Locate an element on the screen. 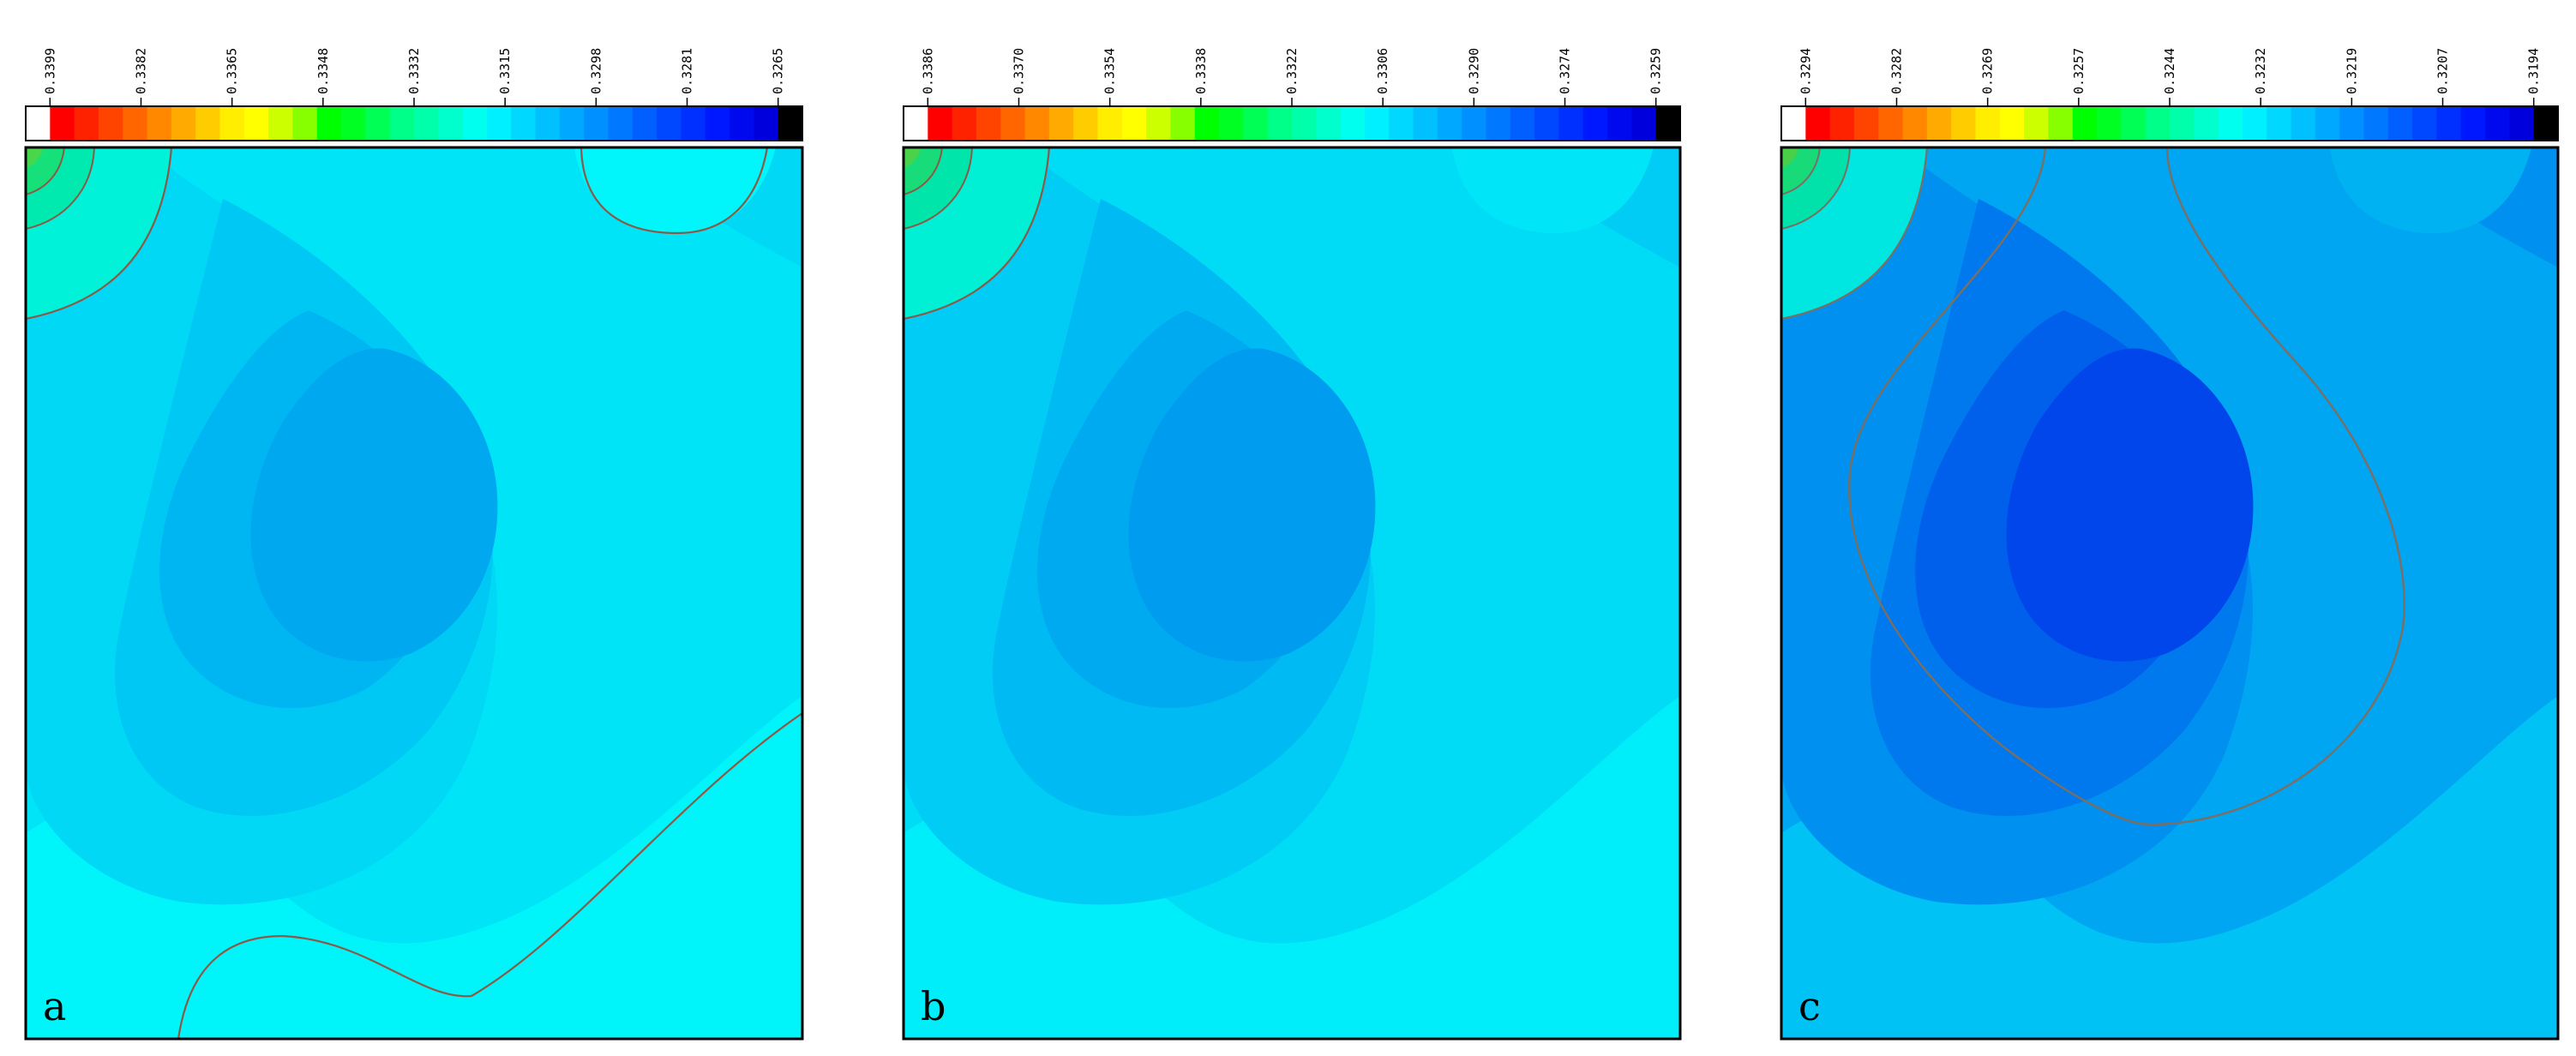 The width and height of the screenshot is (2576, 1056). colorbar-tick-label: 0.3259 is located at coordinates (1656, 71).